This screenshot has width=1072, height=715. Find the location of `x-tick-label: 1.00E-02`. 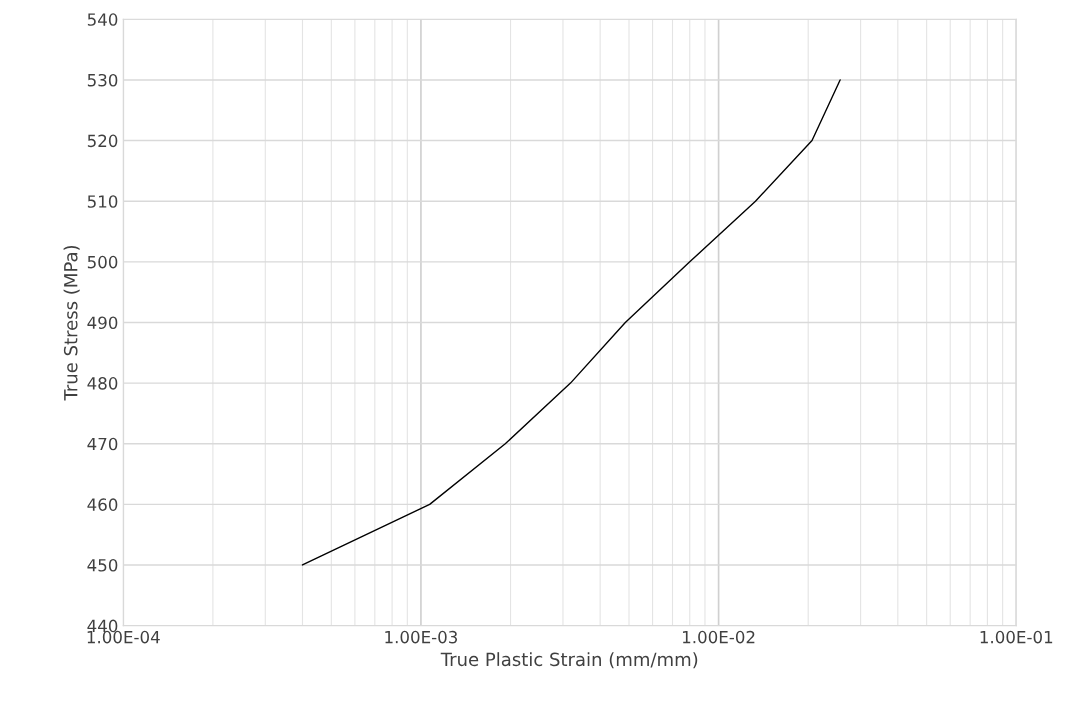

x-tick-label: 1.00E-02 is located at coordinates (719, 637).